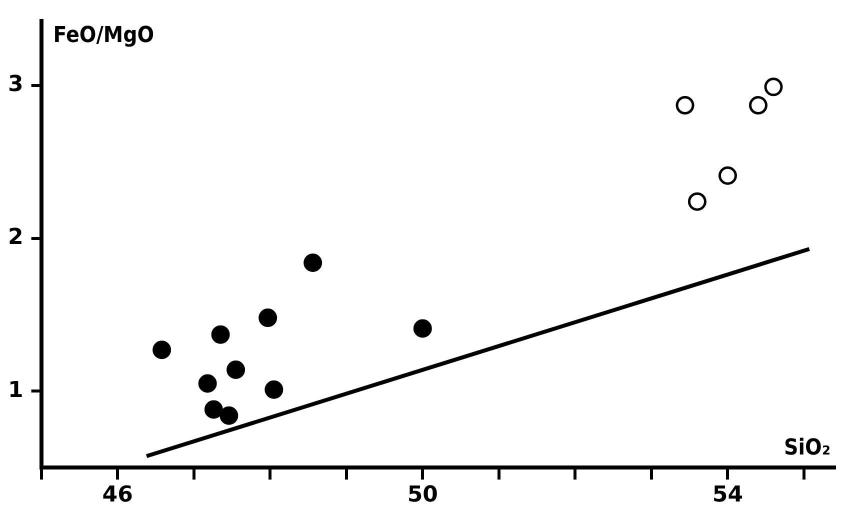 Image resolution: width=845 pixels, height=522 pixels. What do you see at coordinates (807, 447) in the screenshot?
I see `x-axis-title: SiO₂` at bounding box center [807, 447].